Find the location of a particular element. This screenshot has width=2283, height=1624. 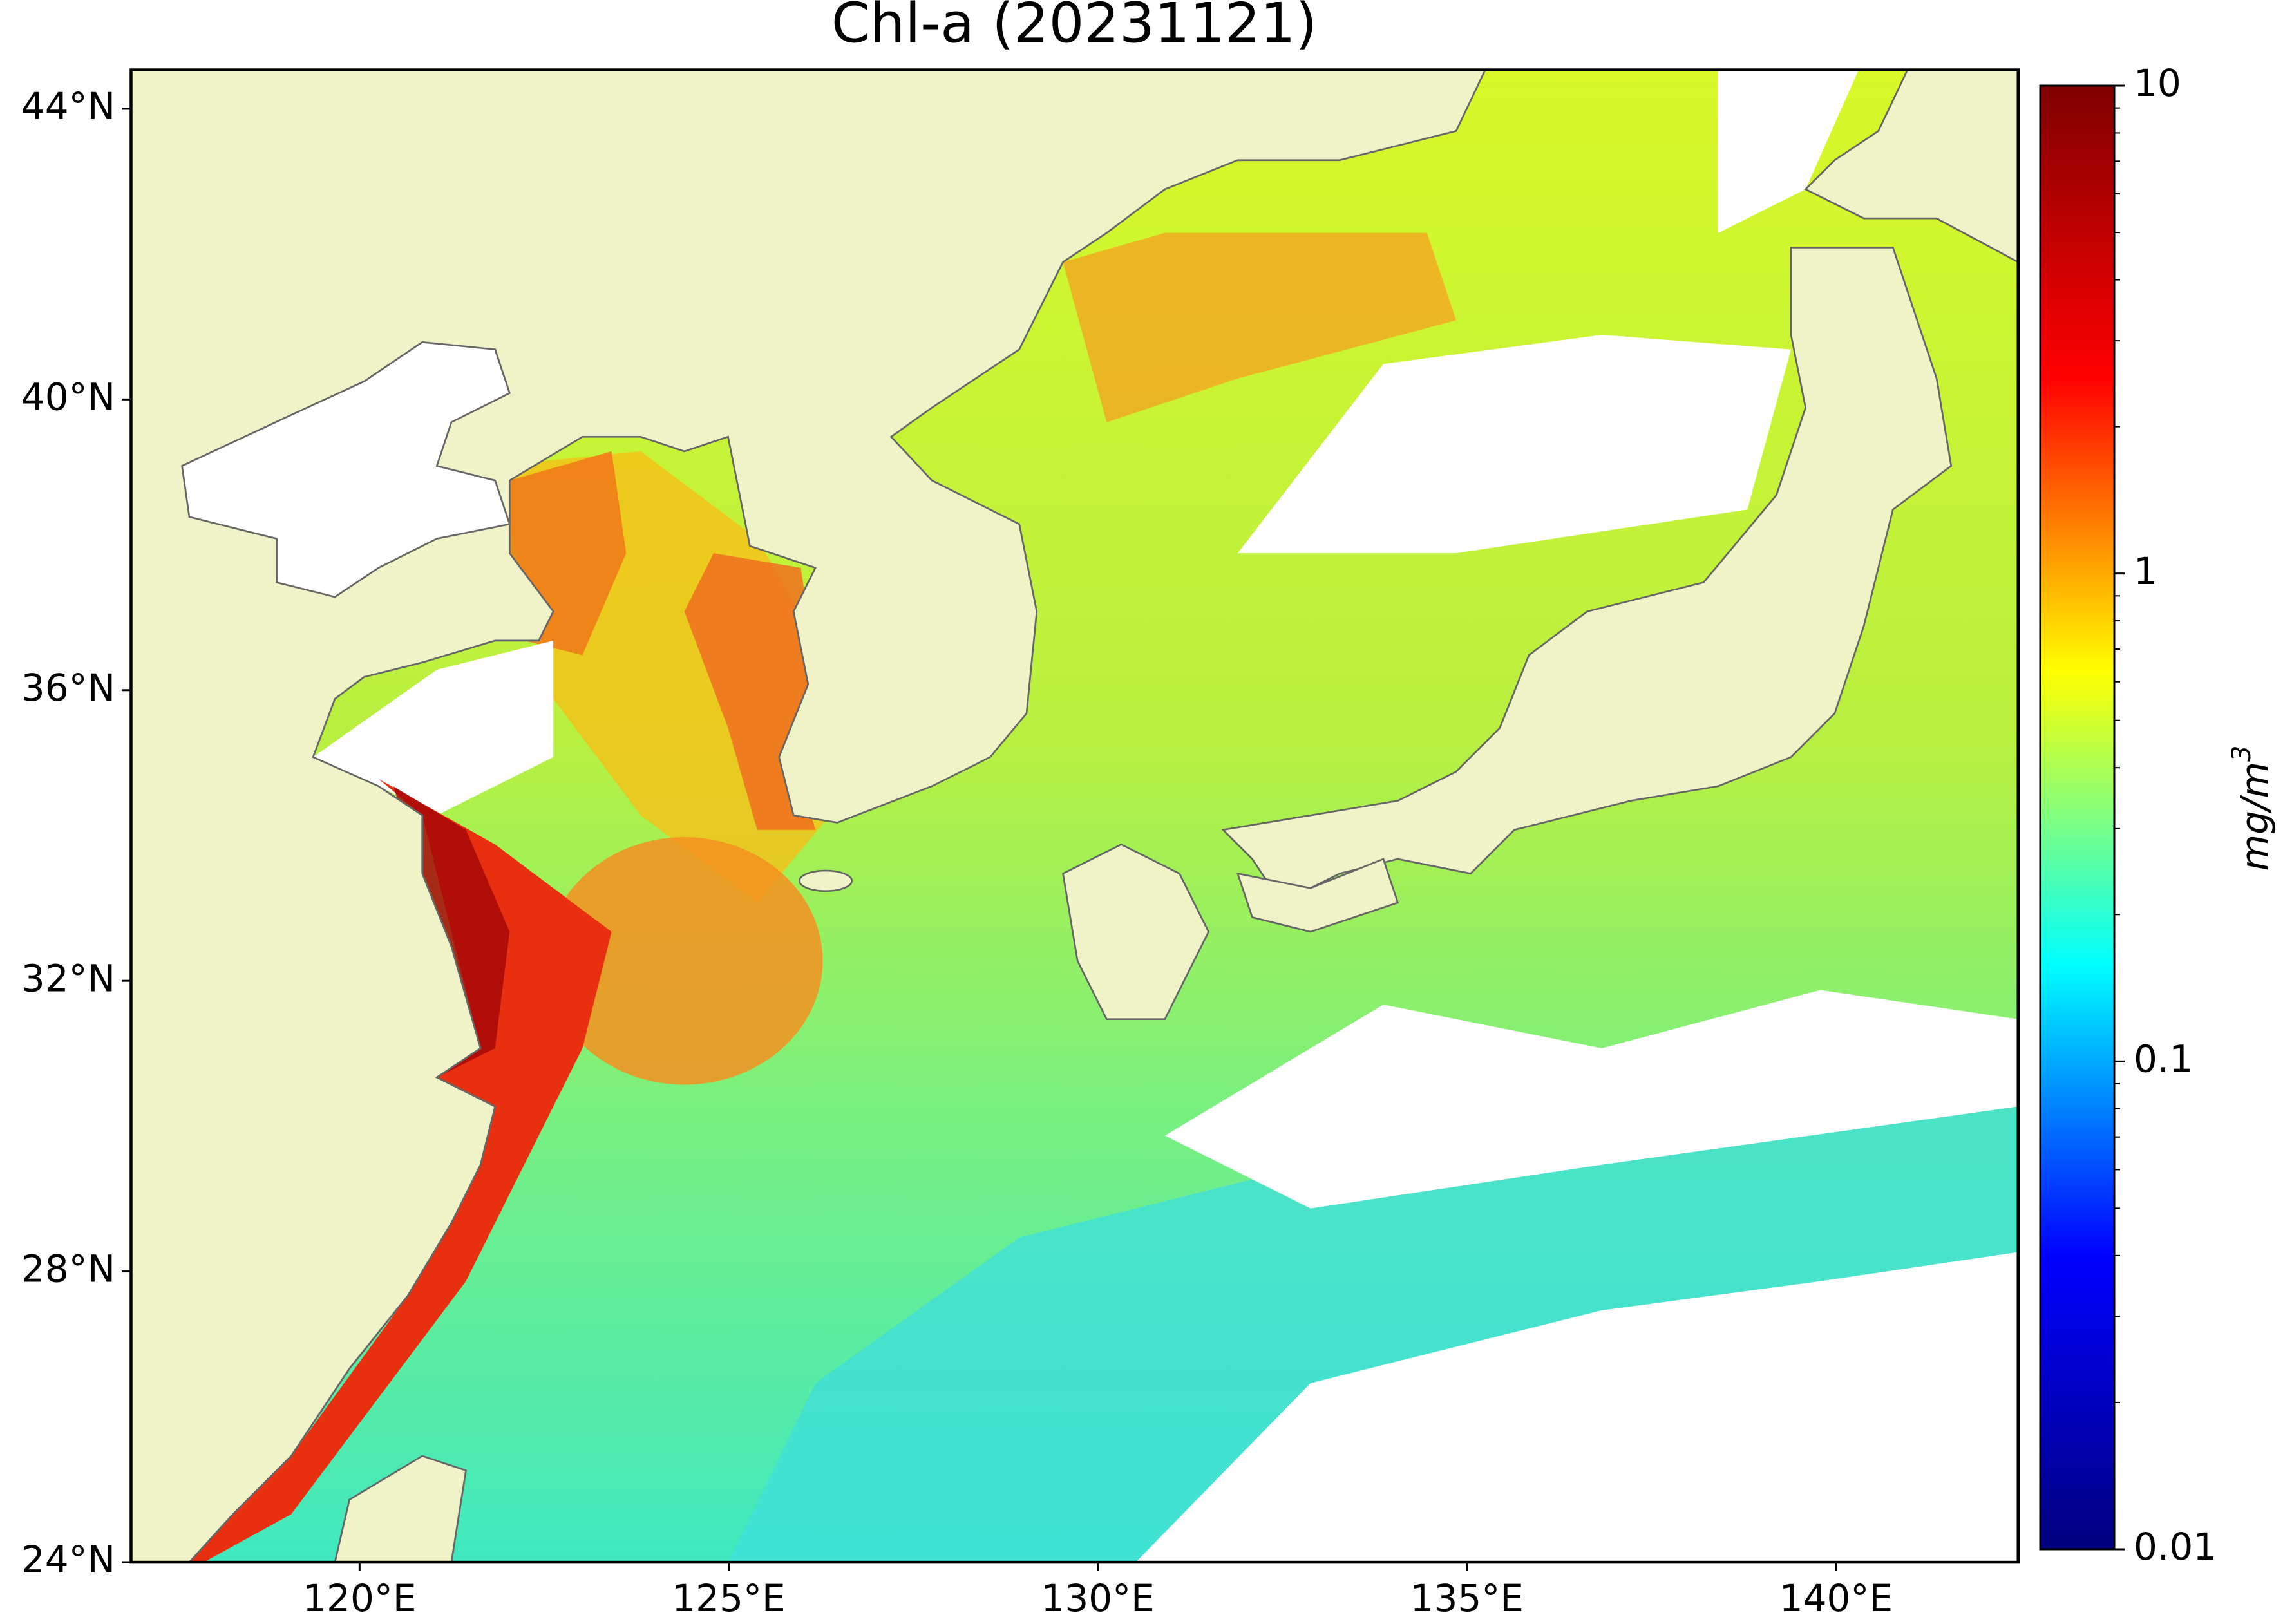

x-tick-label: 140°E is located at coordinates (1836, 1598).